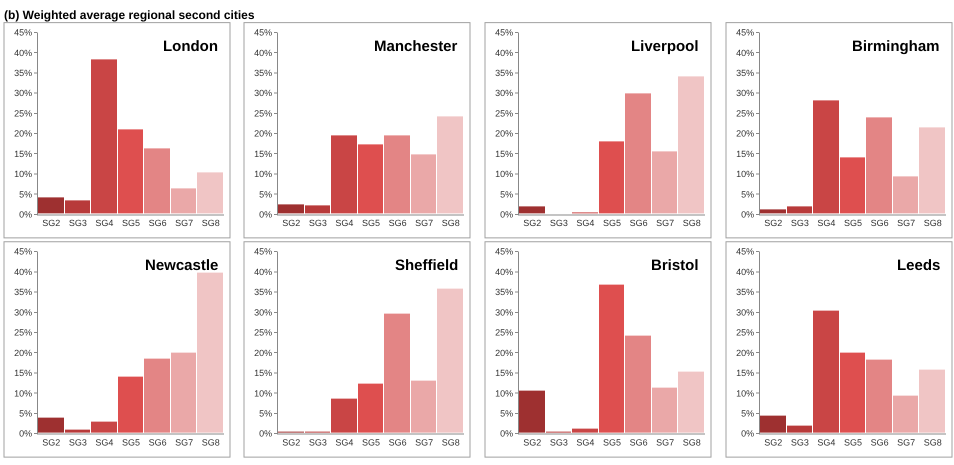 The image size is (954, 465). What do you see at coordinates (675, 265) in the screenshot?
I see `chart-title: Bristol` at bounding box center [675, 265].